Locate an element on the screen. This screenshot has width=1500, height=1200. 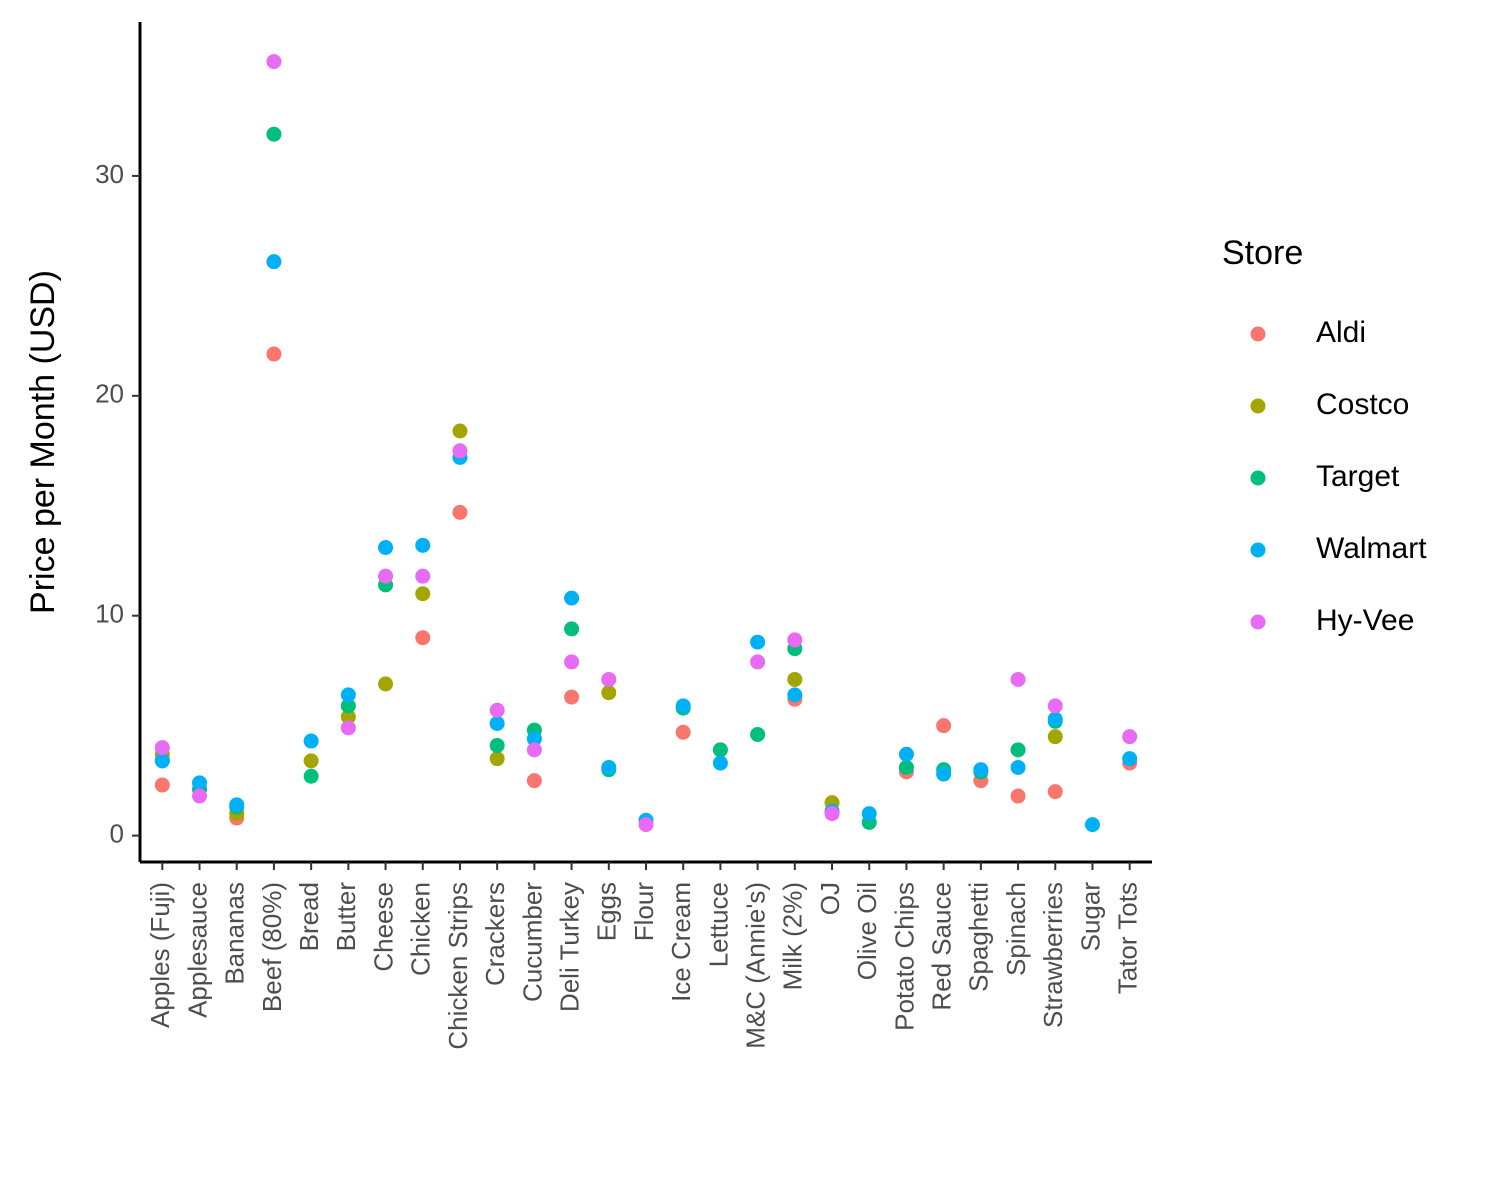
x-tick-label: Eggs is located at coordinates (607, 911).